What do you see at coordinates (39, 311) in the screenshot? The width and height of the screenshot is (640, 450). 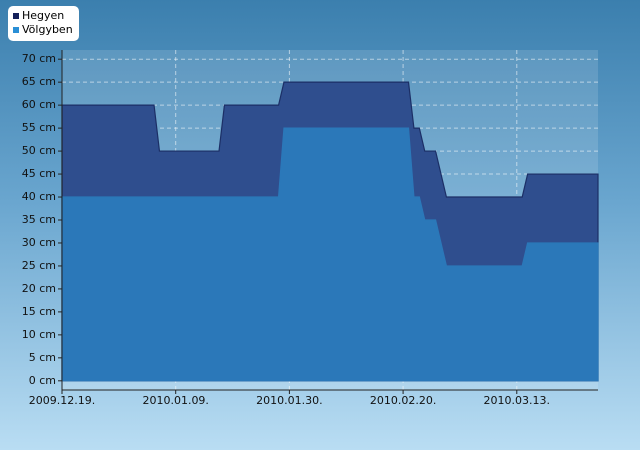 I see `y-tick-label: 15 cm` at bounding box center [39, 311].